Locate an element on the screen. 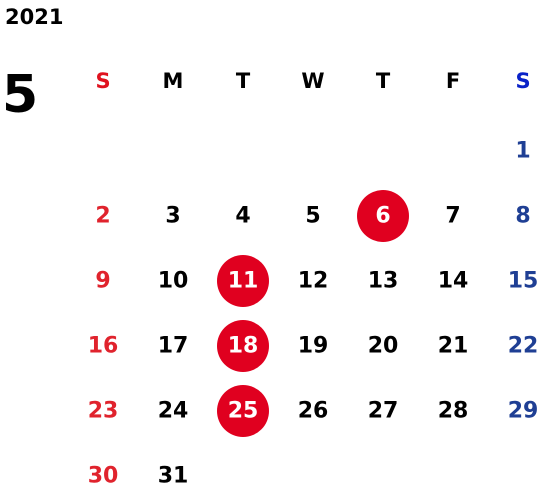 This screenshot has width=548, height=503. day-number: 1 is located at coordinates (522, 151).